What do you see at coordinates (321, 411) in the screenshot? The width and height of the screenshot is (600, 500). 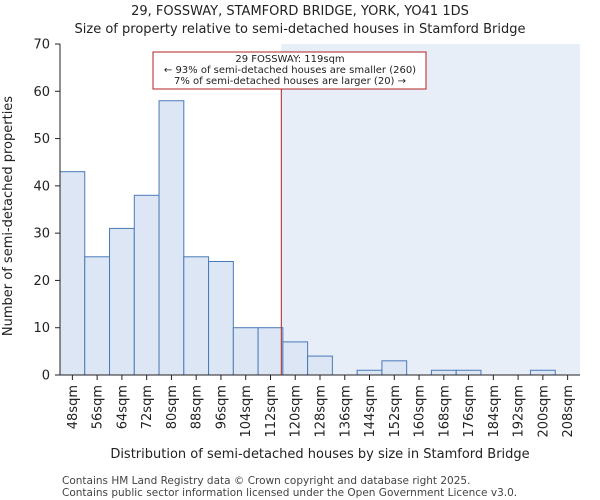 I see `x-tick-label: 128sqm` at bounding box center [321, 411].